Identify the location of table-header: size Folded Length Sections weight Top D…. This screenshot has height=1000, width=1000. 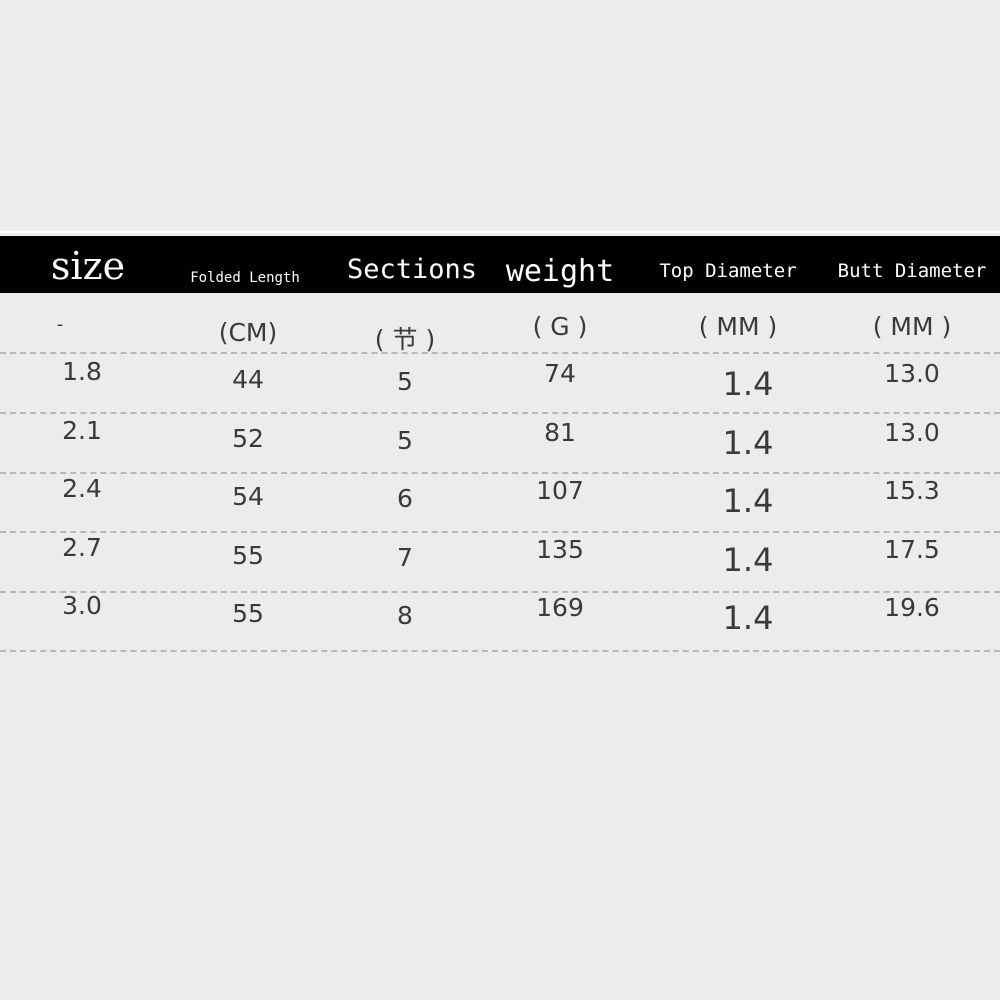
(500, 264).